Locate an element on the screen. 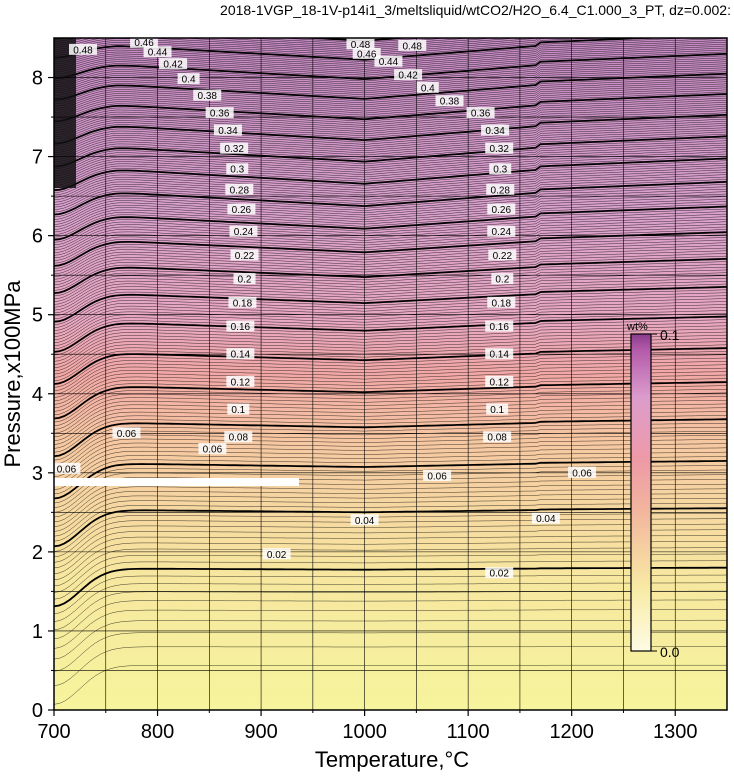  colorbar-scale is located at coordinates (641, 492).